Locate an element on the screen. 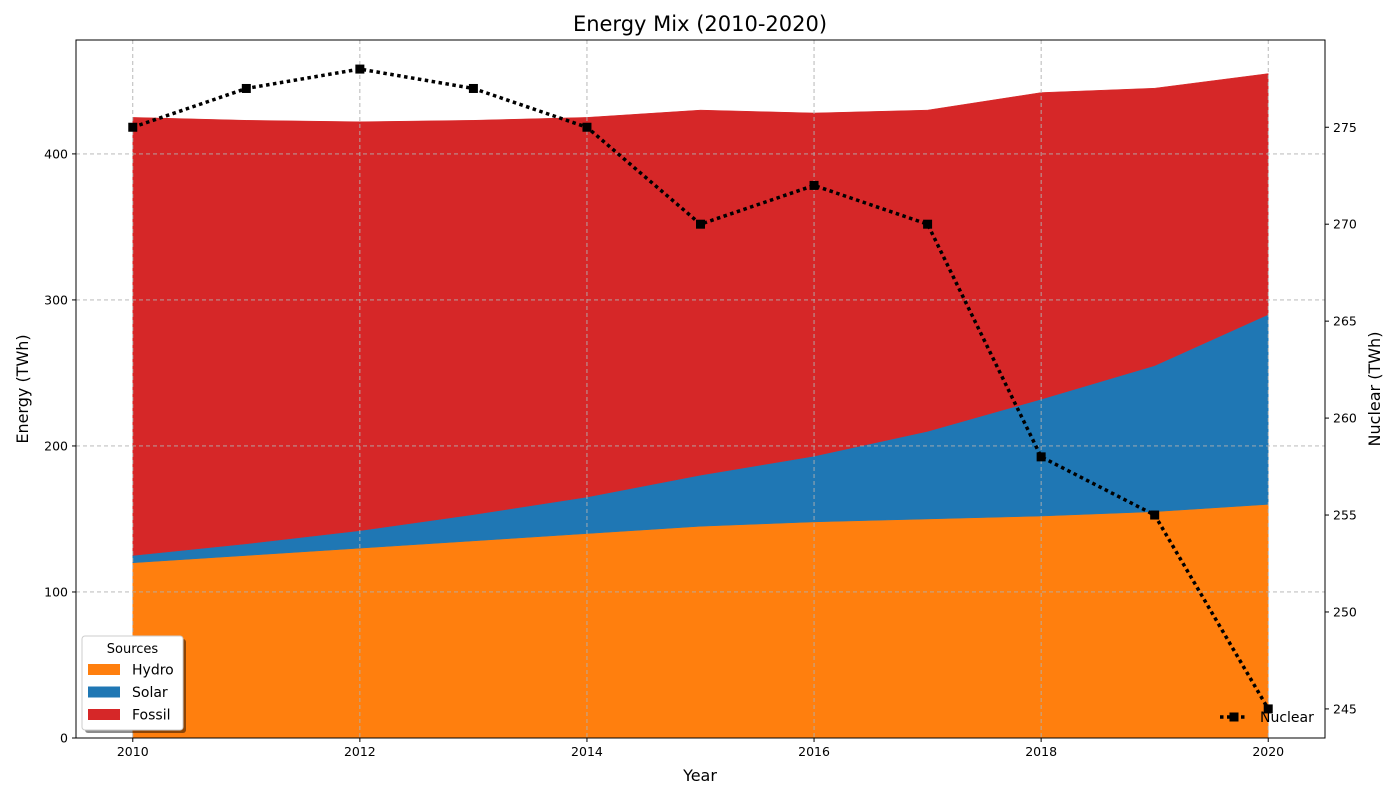 This screenshot has height=800, width=1400. nuclear-marker-2017 is located at coordinates (928, 224).